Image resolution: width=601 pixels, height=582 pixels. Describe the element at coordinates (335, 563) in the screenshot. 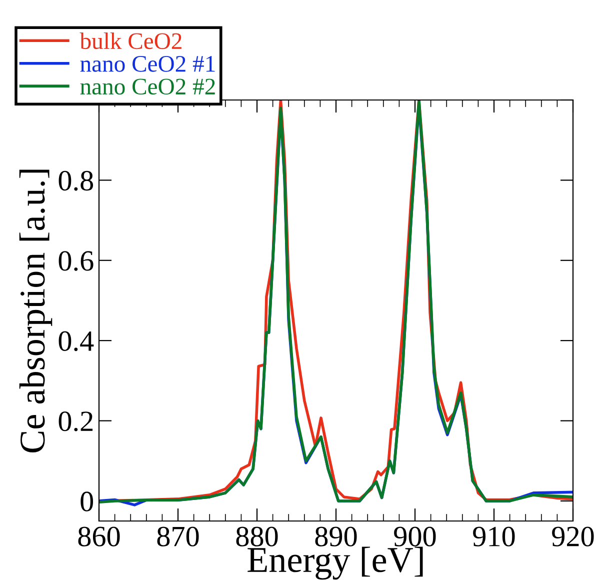

I see `x-axis-title: Energy [eV]` at that location.